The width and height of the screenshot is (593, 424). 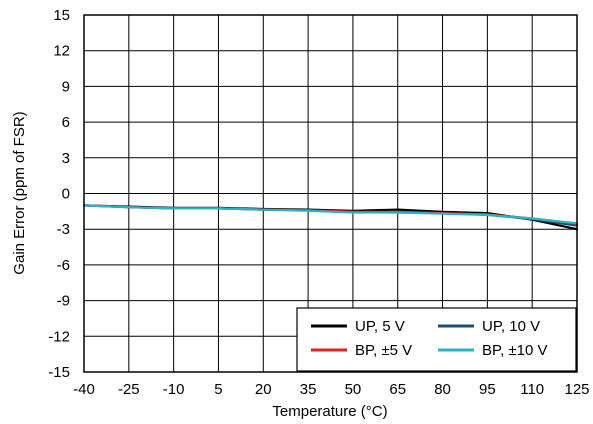 What do you see at coordinates (59, 336) in the screenshot?
I see `y-tick-label: -12` at bounding box center [59, 336].